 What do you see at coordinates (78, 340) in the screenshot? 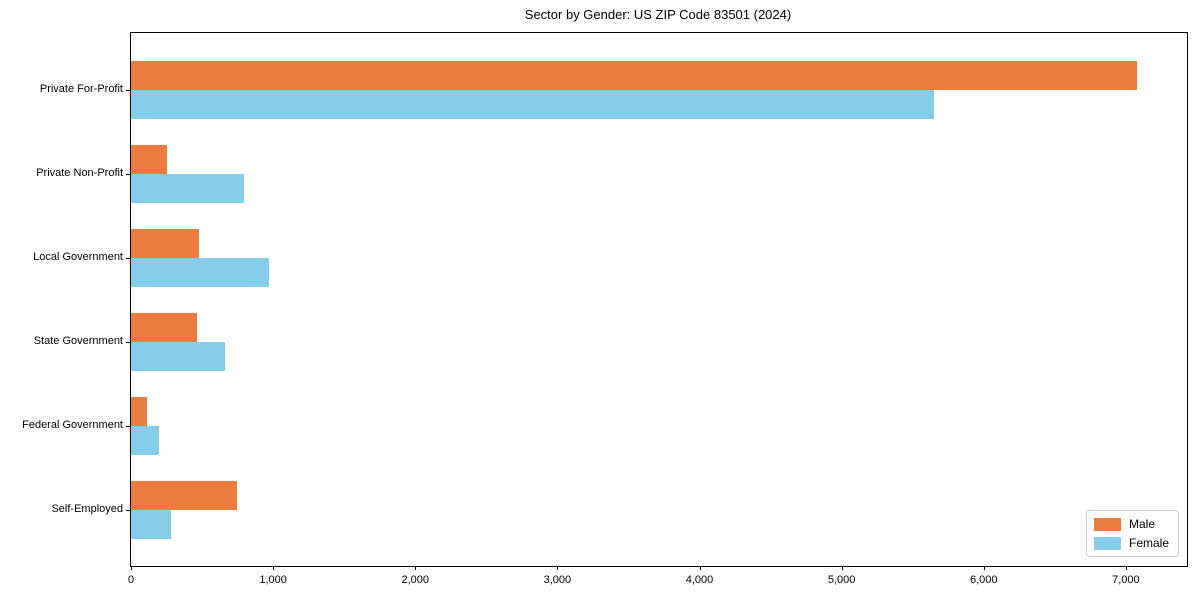
I see `y-tick-label: State Government` at bounding box center [78, 340].